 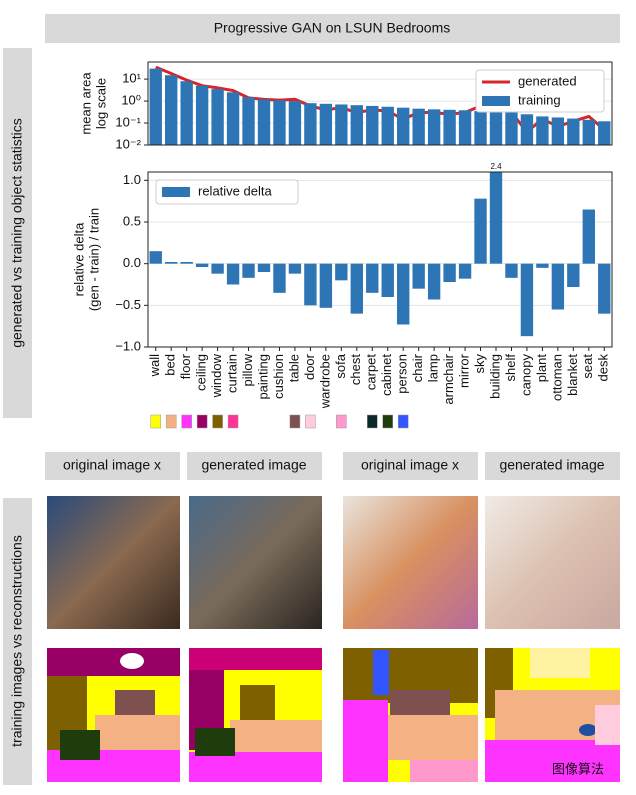 What do you see at coordinates (132, 220) in the screenshot?
I see `y-tick-label: 0.5` at bounding box center [132, 220].